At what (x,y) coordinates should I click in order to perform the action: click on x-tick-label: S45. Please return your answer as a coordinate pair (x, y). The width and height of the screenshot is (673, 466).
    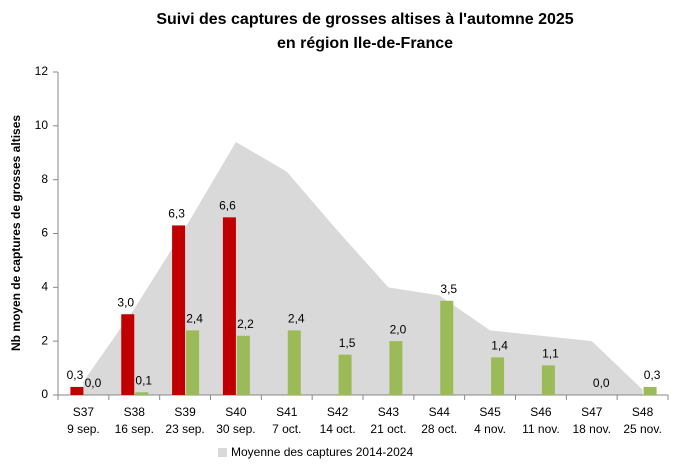
    Looking at the image, I should click on (490, 412).